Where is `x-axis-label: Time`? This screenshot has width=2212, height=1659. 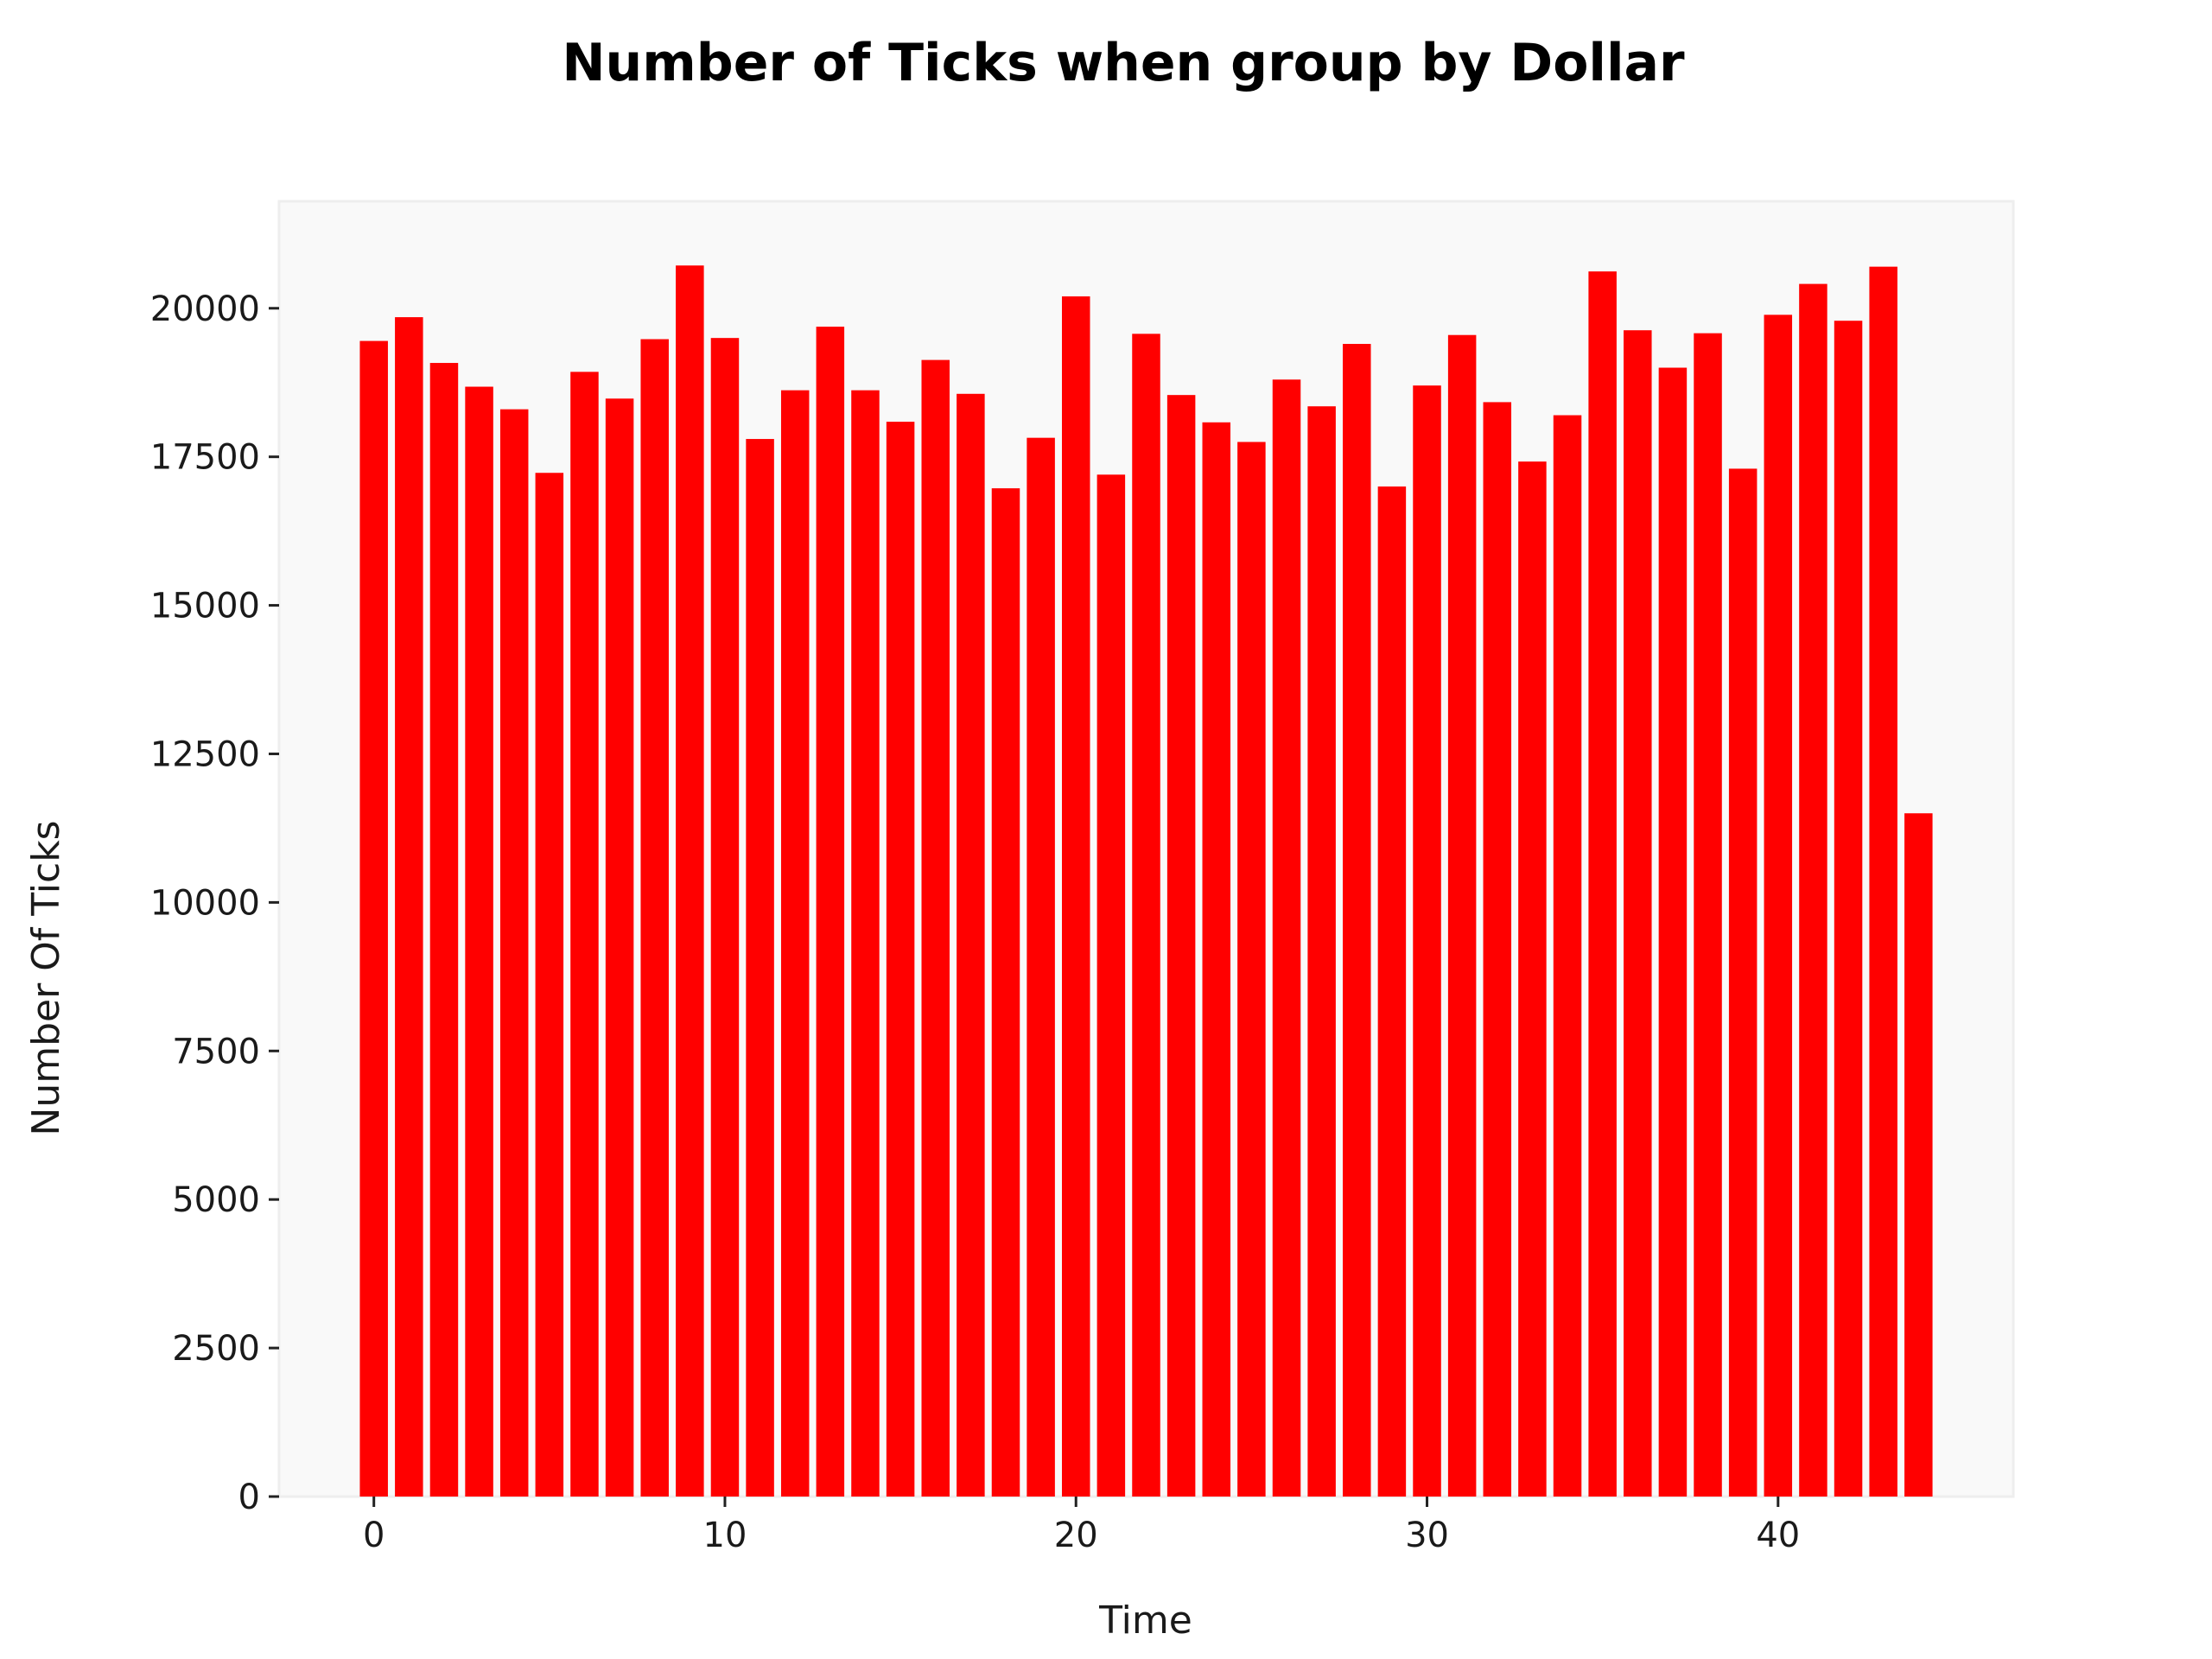
x-axis-label: Time is located at coordinates (1145, 1621).